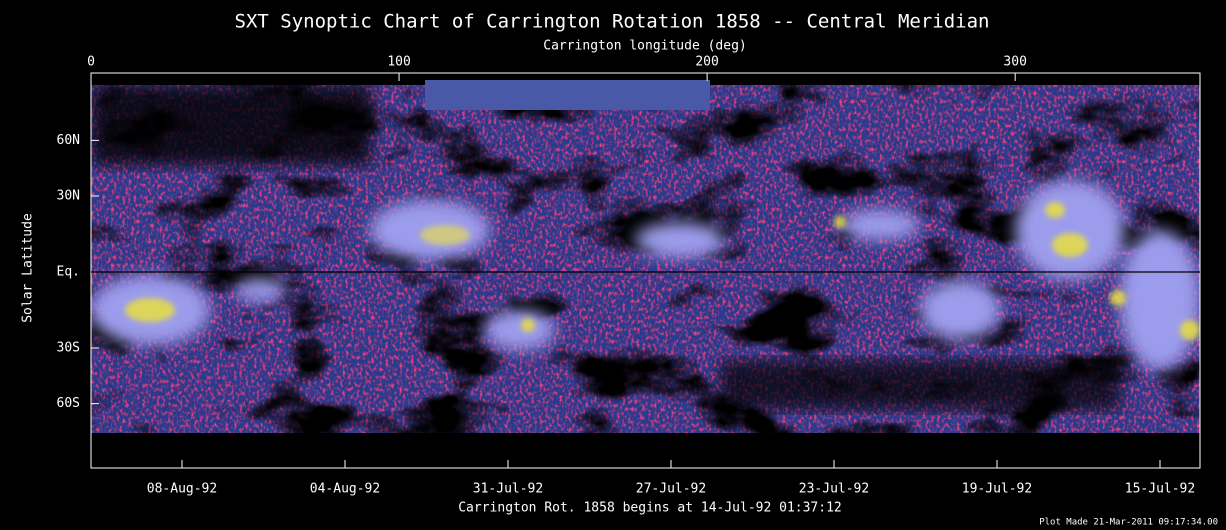  I want to click on x2-tick-label: 19-Jul-92, so click(997, 489).